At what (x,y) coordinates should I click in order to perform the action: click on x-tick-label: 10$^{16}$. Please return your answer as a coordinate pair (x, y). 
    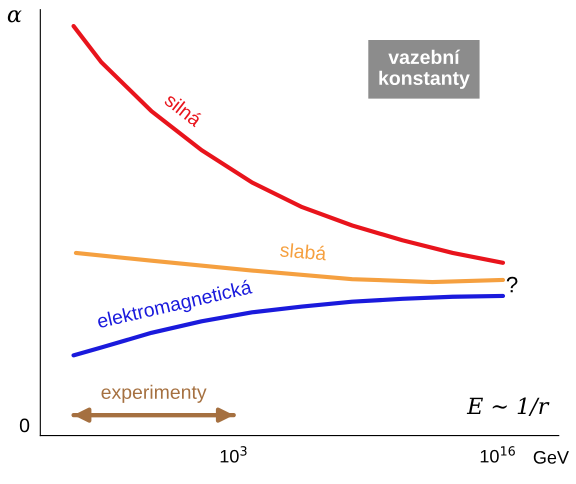
    Looking at the image, I should click on (497, 454).